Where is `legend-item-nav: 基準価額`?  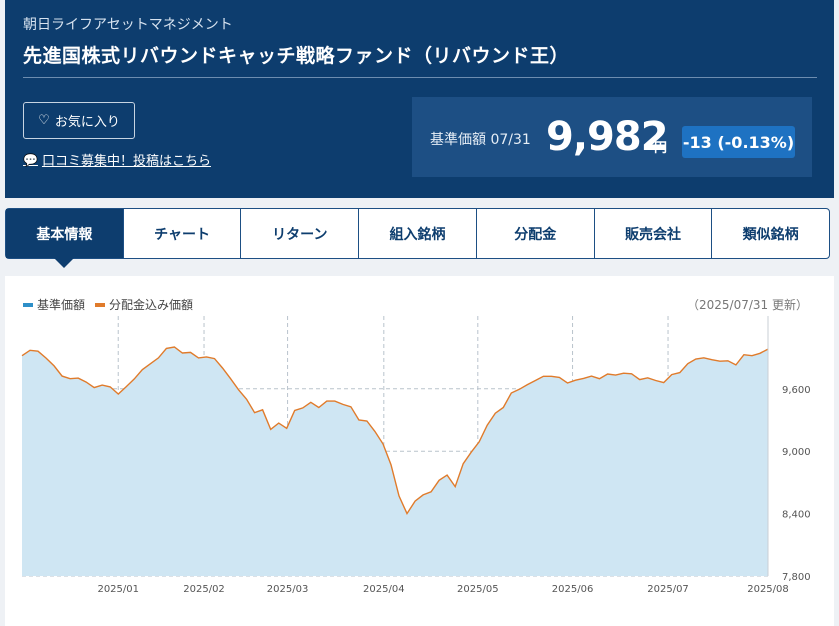 legend-item-nav: 基準価額 is located at coordinates (54, 304).